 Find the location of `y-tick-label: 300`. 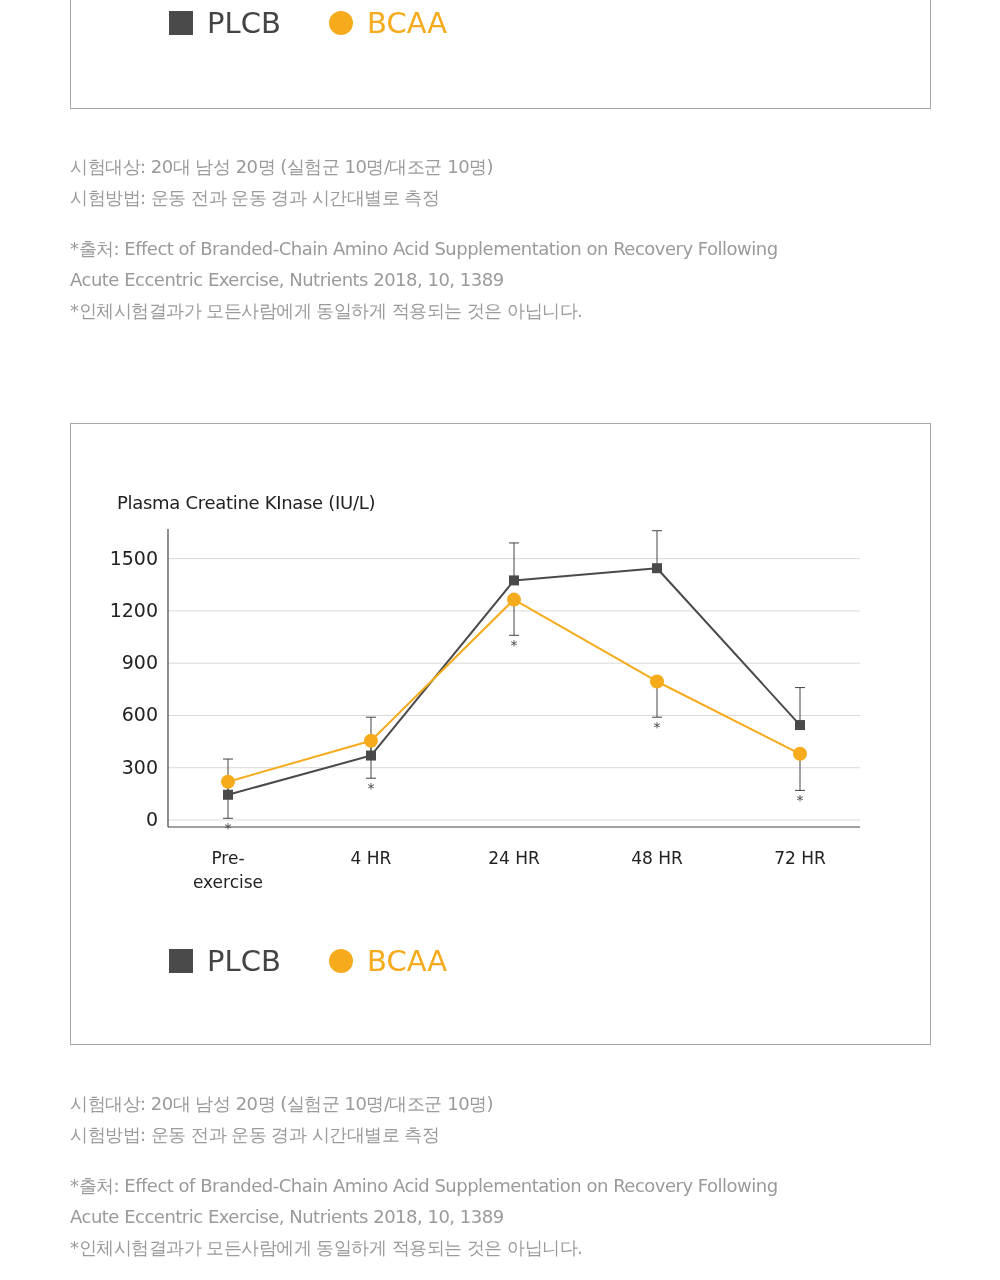

y-tick-label: 300 is located at coordinates (139, 766).